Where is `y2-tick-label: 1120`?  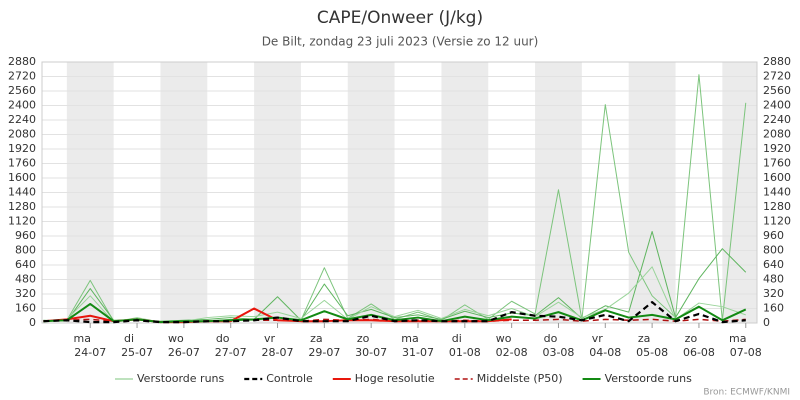 y2-tick-label: 1120 is located at coordinates (777, 221).